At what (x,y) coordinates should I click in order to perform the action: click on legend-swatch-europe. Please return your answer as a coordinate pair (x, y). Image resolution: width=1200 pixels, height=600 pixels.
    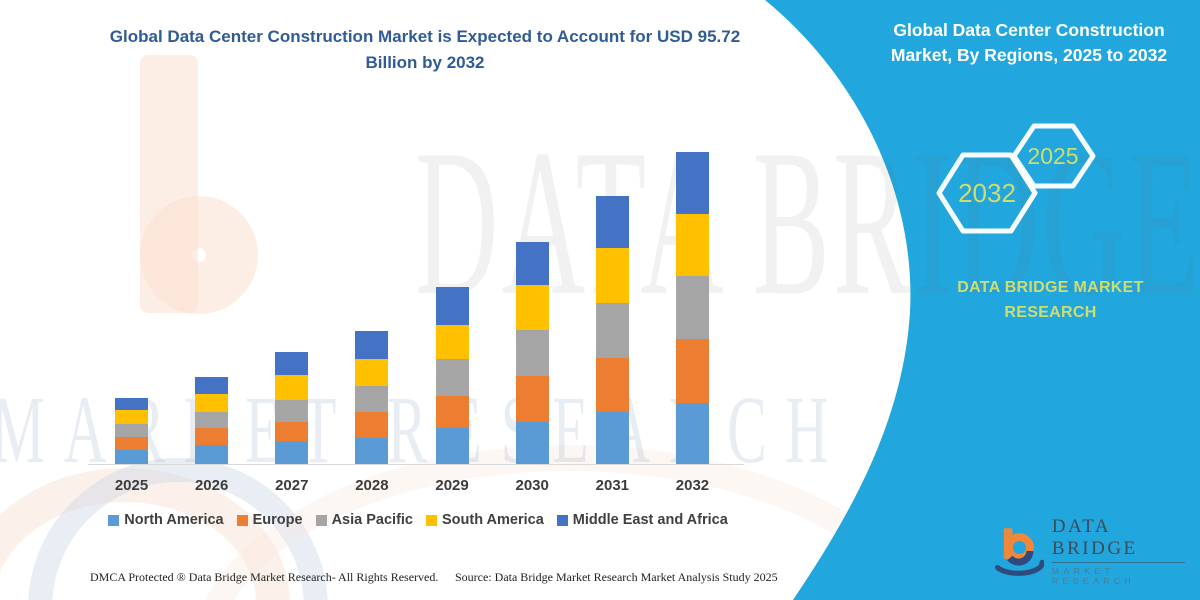
    Looking at the image, I should click on (242, 520).